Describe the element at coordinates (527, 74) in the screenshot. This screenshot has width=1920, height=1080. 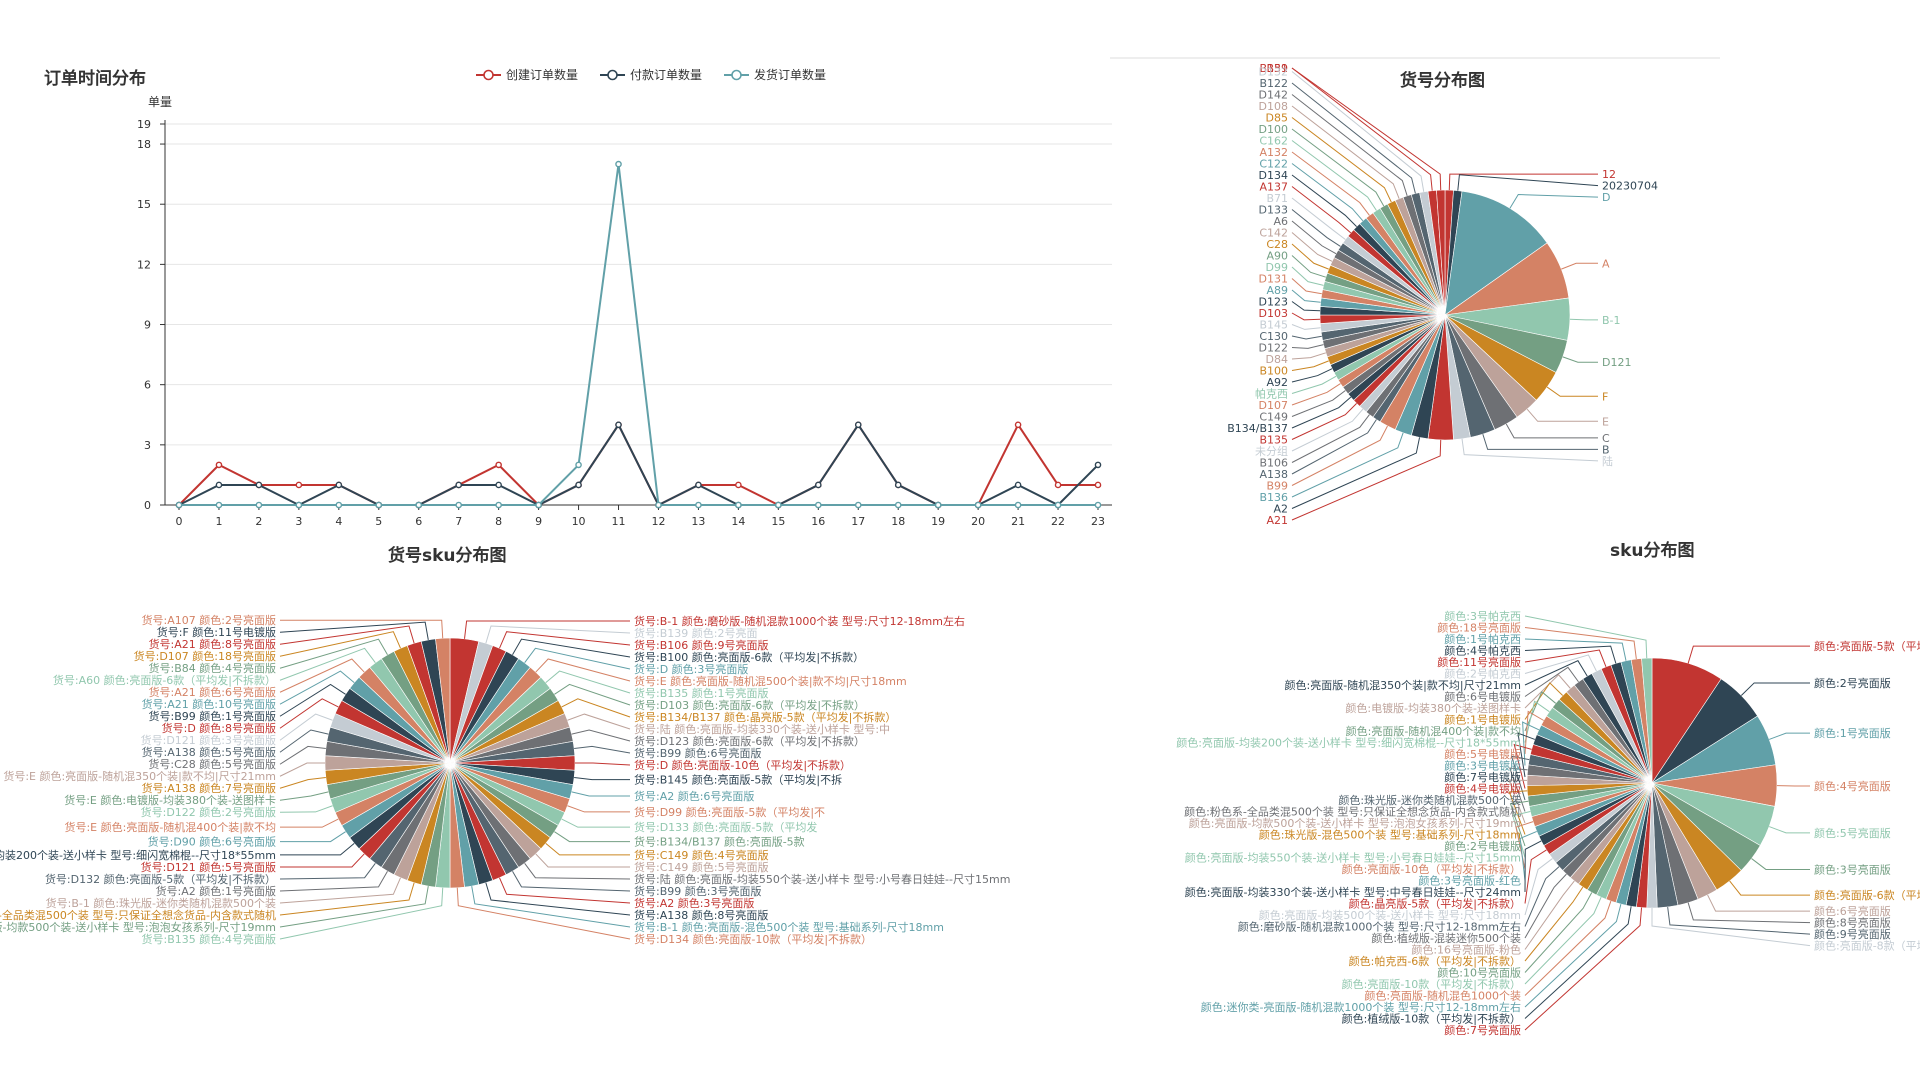
I see `legend-item-0: 创建订单数量` at that location.